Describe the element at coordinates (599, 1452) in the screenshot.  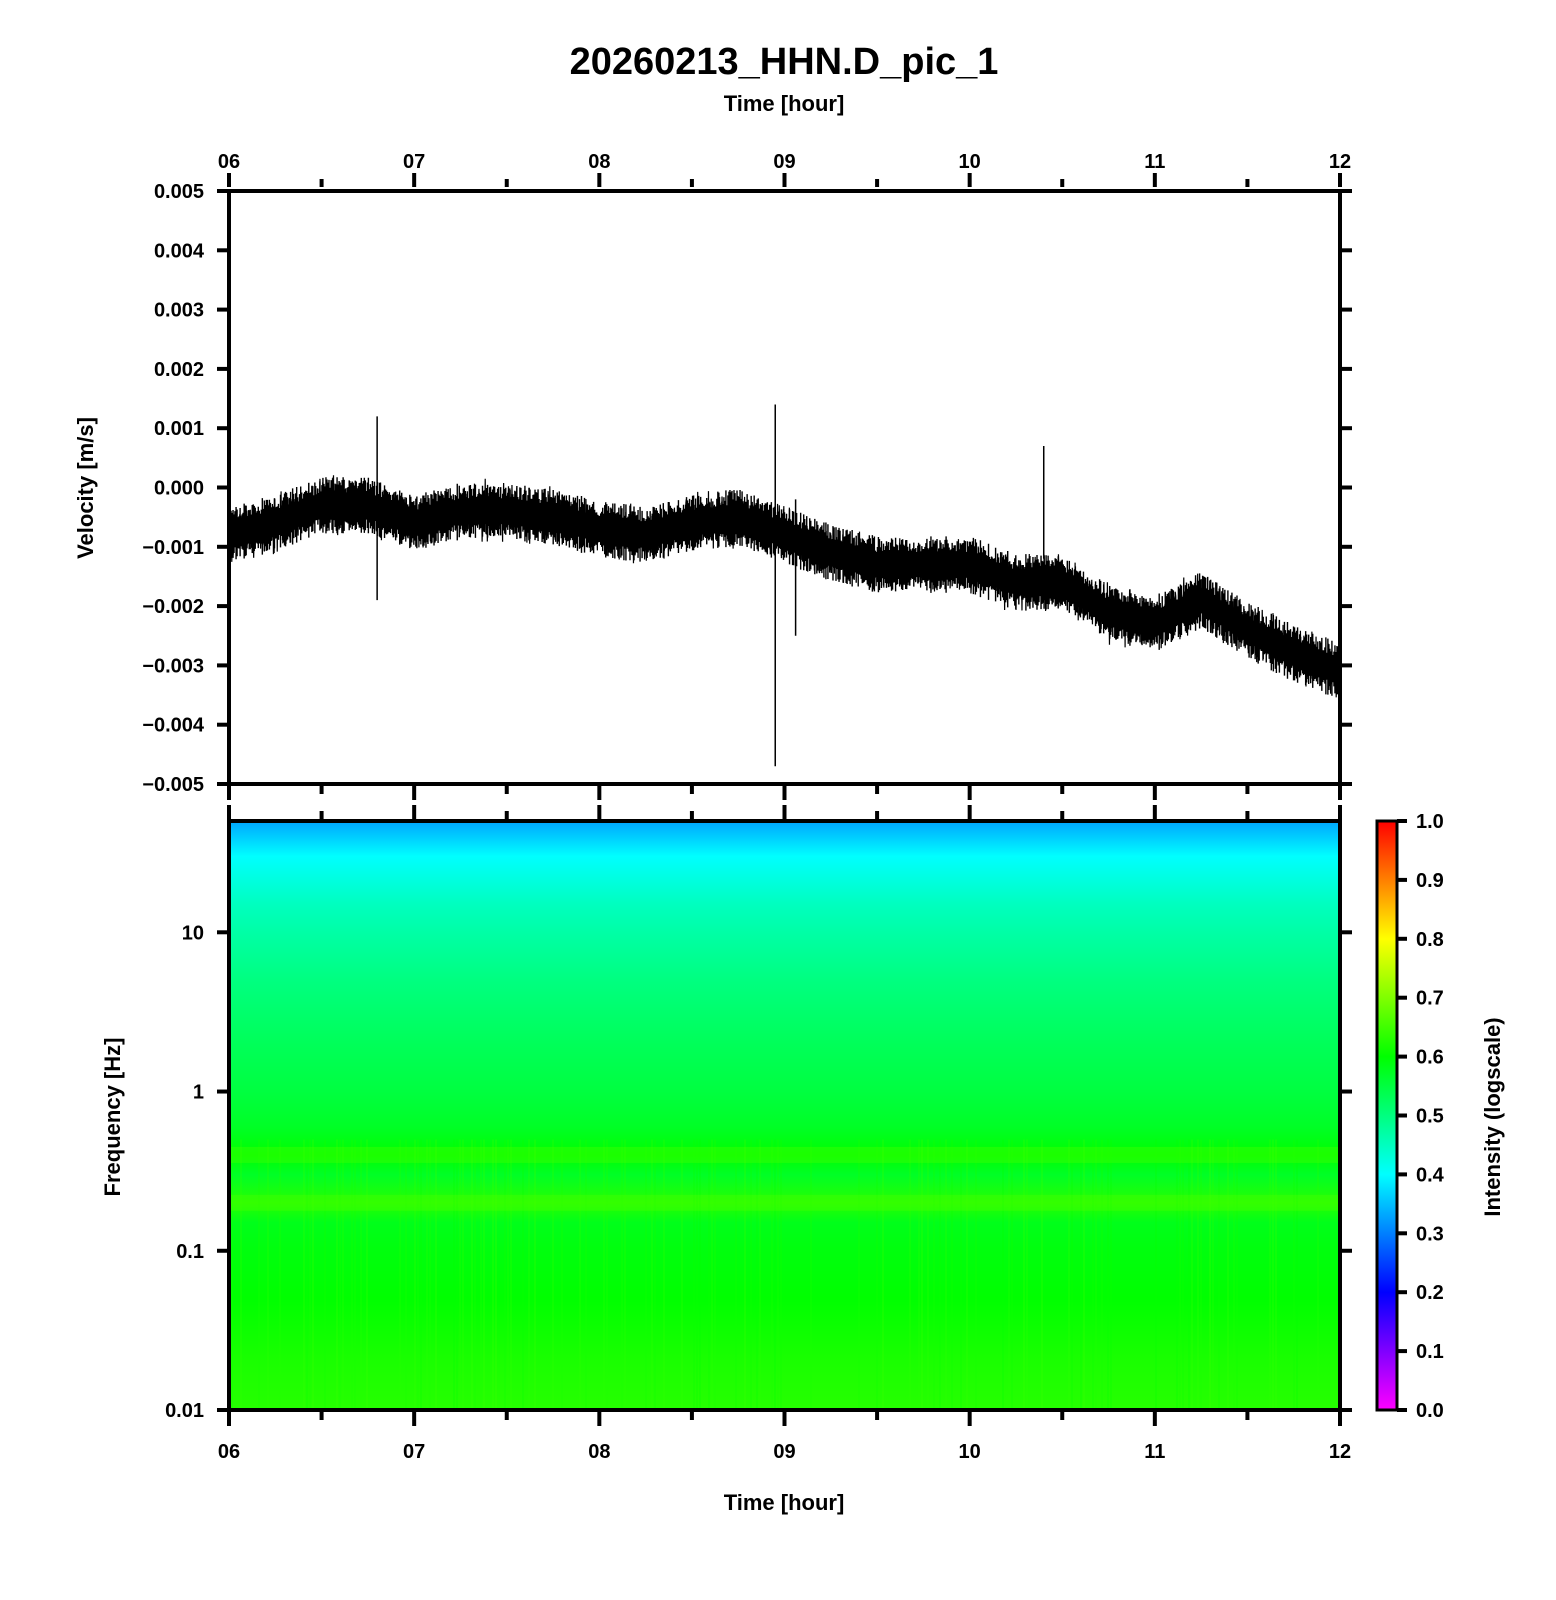
I see `bottom-time-tick-label: 08` at that location.